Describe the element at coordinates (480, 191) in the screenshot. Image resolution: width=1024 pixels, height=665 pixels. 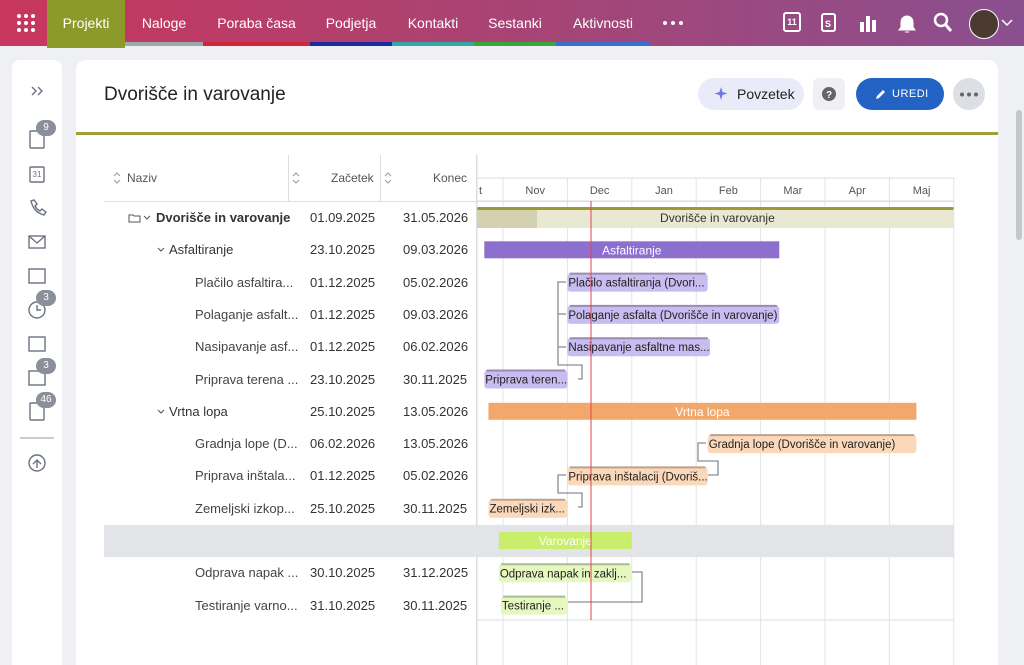
I see `month-label: t` at that location.